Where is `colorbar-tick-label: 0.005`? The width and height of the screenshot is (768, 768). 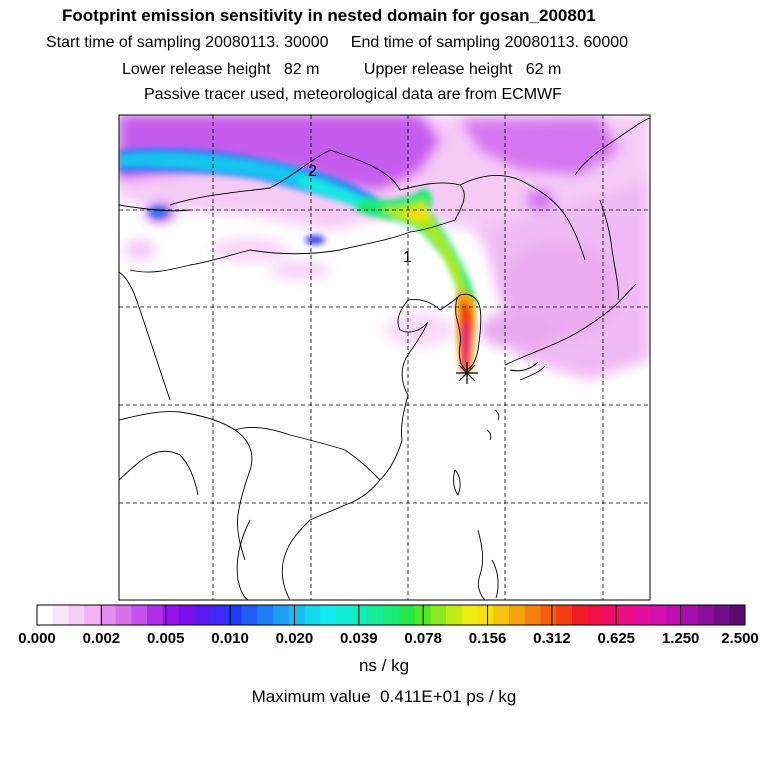 colorbar-tick-label: 0.005 is located at coordinates (165, 638).